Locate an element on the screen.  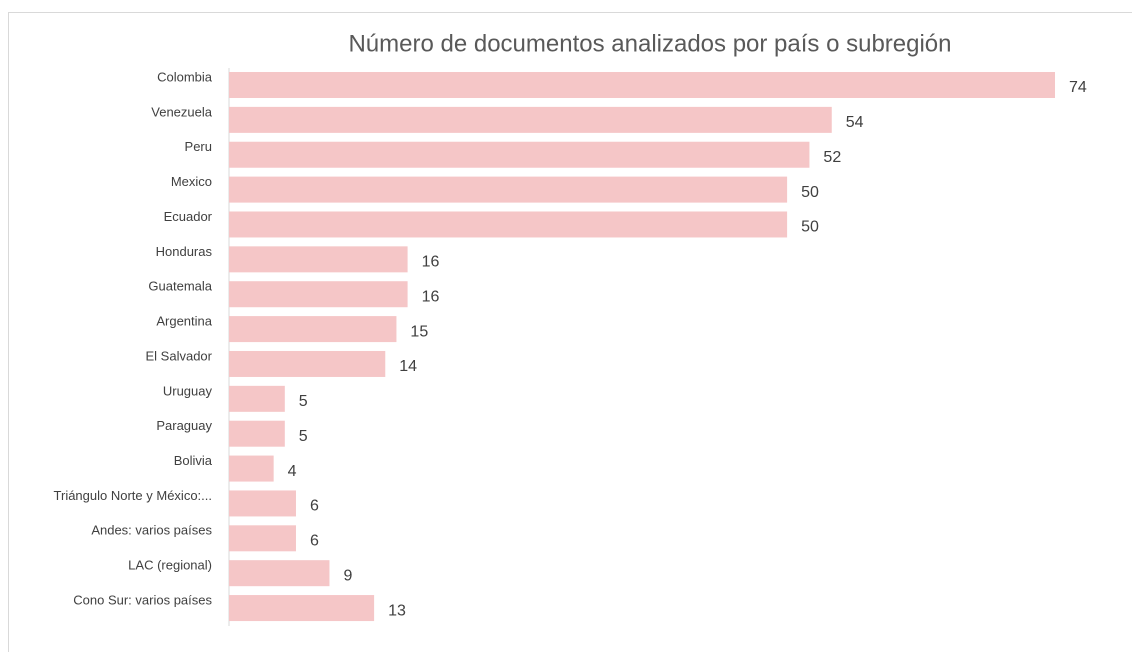
value-label: 14 is located at coordinates (408, 366).